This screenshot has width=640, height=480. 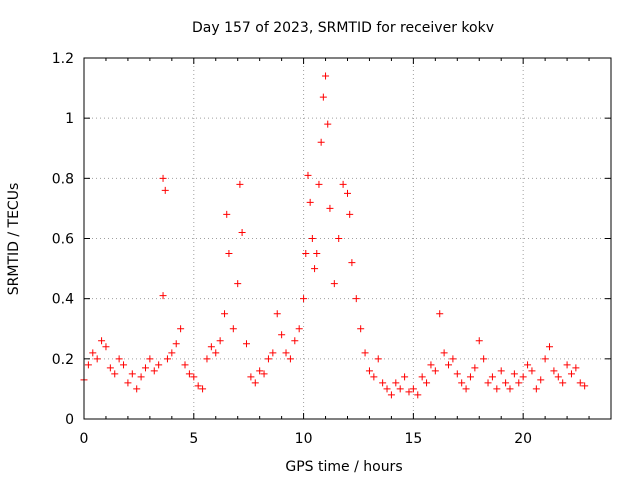 I want to click on y-tick-label: 0.4, so click(x=63, y=300).